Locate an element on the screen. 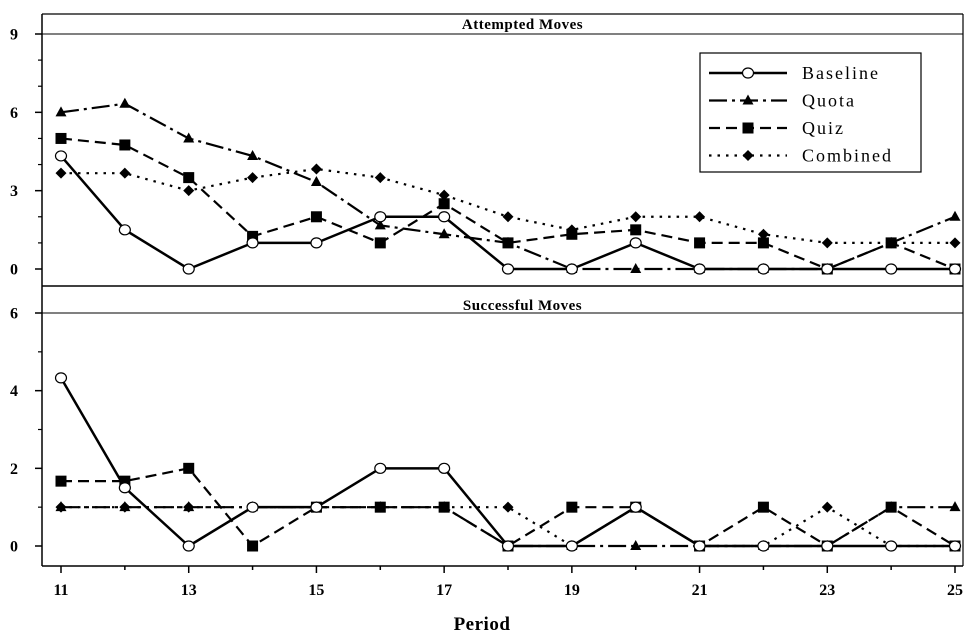 The width and height of the screenshot is (965, 639). legend: Baseline Quota Quiz Combined is located at coordinates (810, 112).